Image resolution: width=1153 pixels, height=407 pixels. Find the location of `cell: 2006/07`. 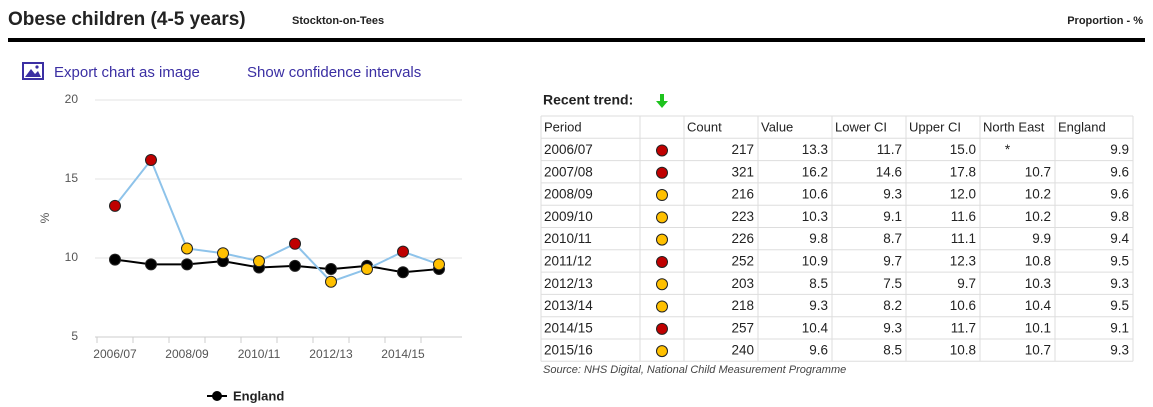

cell: 2006/07 is located at coordinates (568, 149).